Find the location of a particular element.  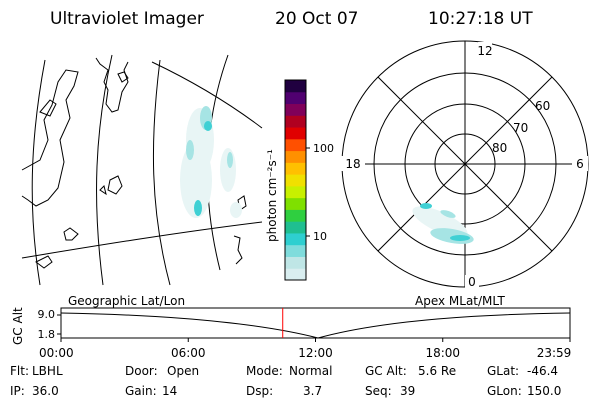

glat-label: GLat: is located at coordinates (503, 371).